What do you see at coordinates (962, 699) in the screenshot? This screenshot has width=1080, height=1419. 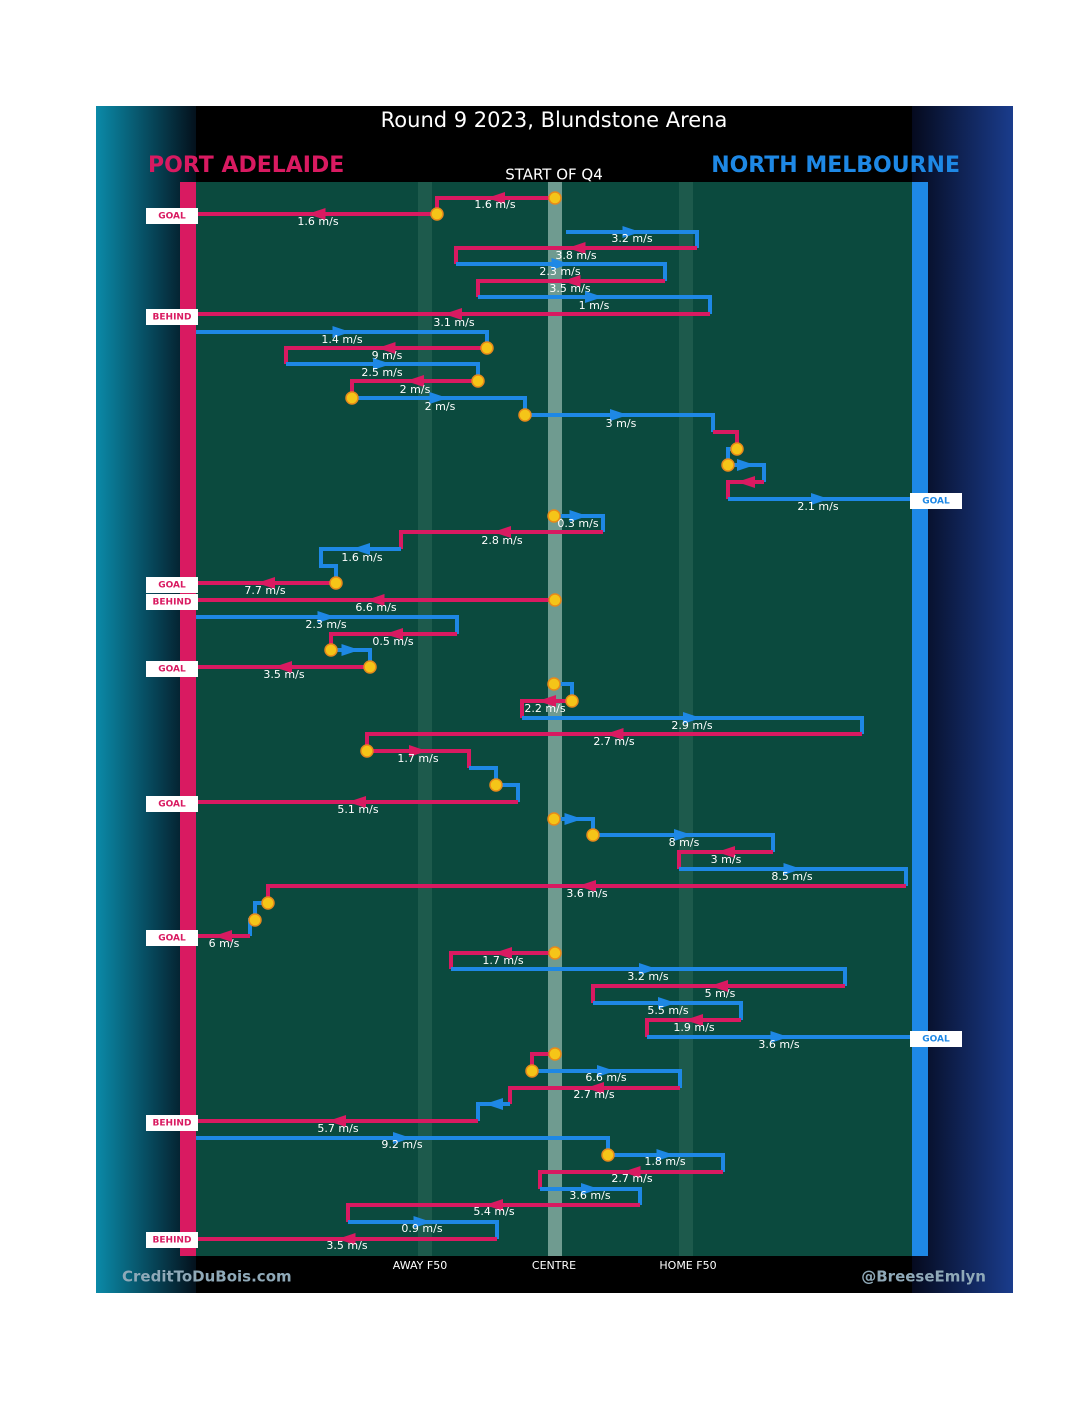 I see `right-panel` at bounding box center [962, 699].